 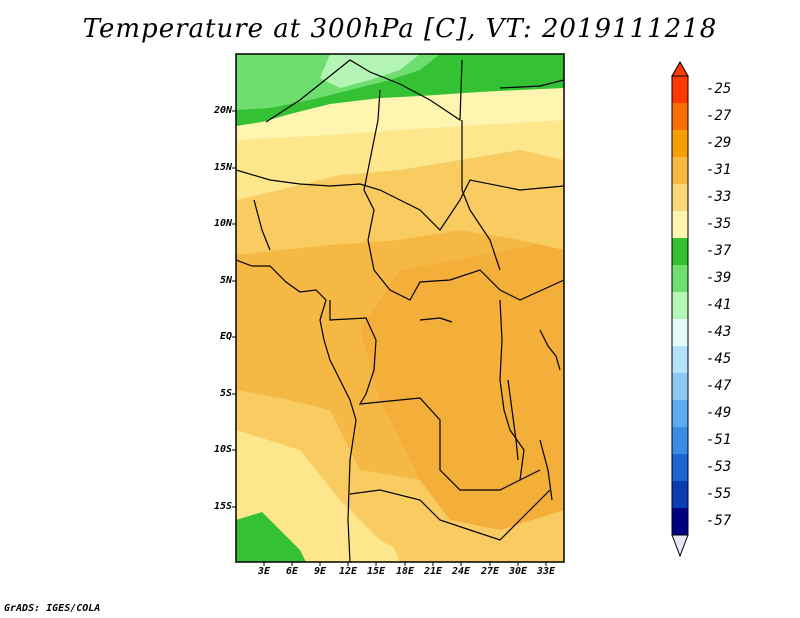 I want to click on lat-label: 15N, so click(x=222, y=167).